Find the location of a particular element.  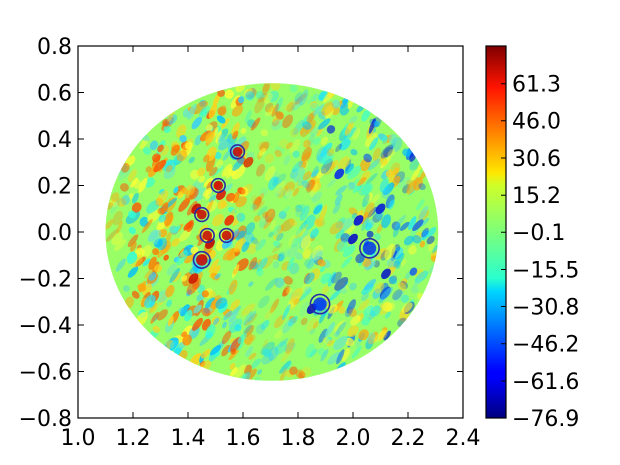

x-tick-label: 1.8 is located at coordinates (298, 438).